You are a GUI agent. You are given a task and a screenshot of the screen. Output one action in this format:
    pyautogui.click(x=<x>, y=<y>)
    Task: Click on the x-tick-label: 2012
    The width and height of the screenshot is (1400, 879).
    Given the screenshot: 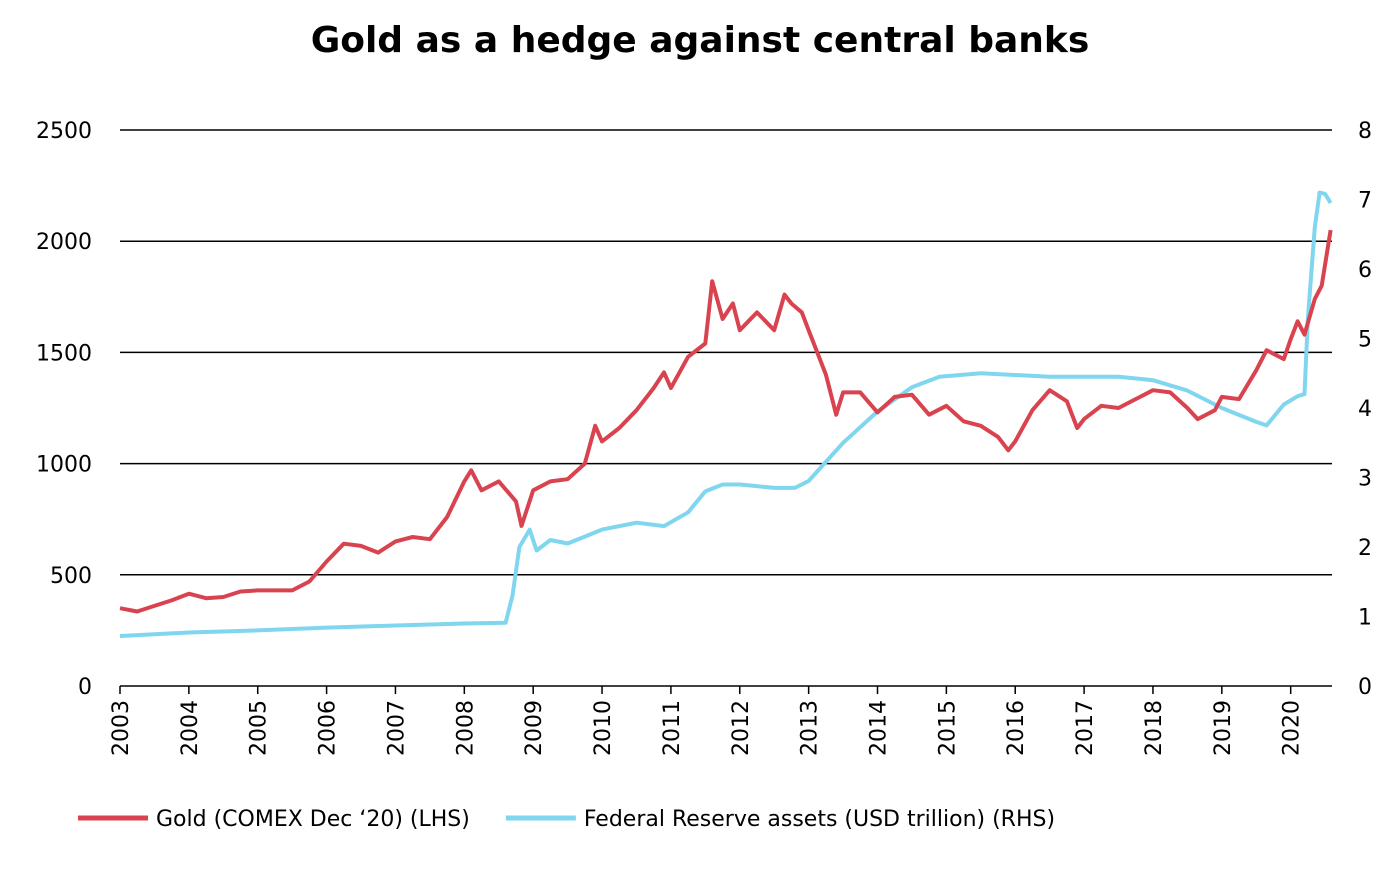 What is the action you would take?
    pyautogui.click(x=741, y=728)
    